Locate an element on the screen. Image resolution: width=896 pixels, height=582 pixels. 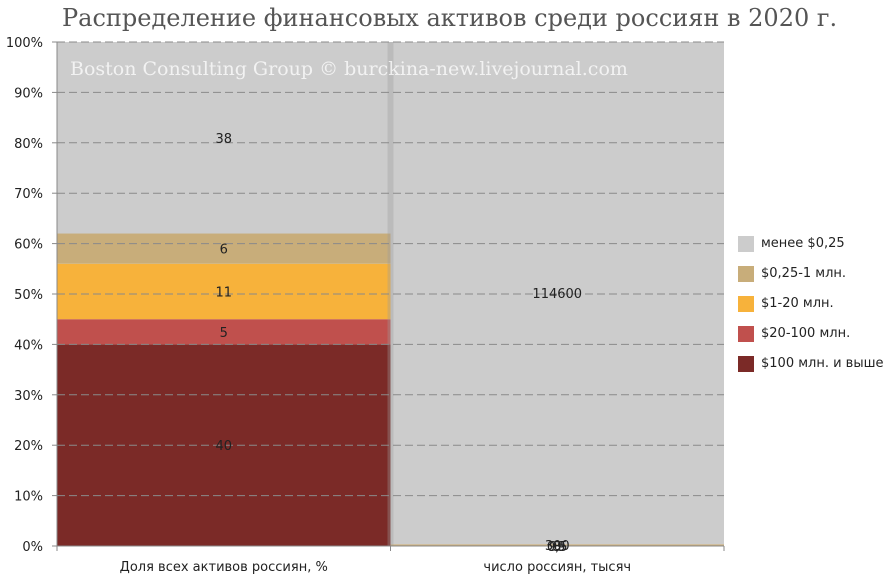
y-tick-label: 50% is located at coordinates (28, 295).